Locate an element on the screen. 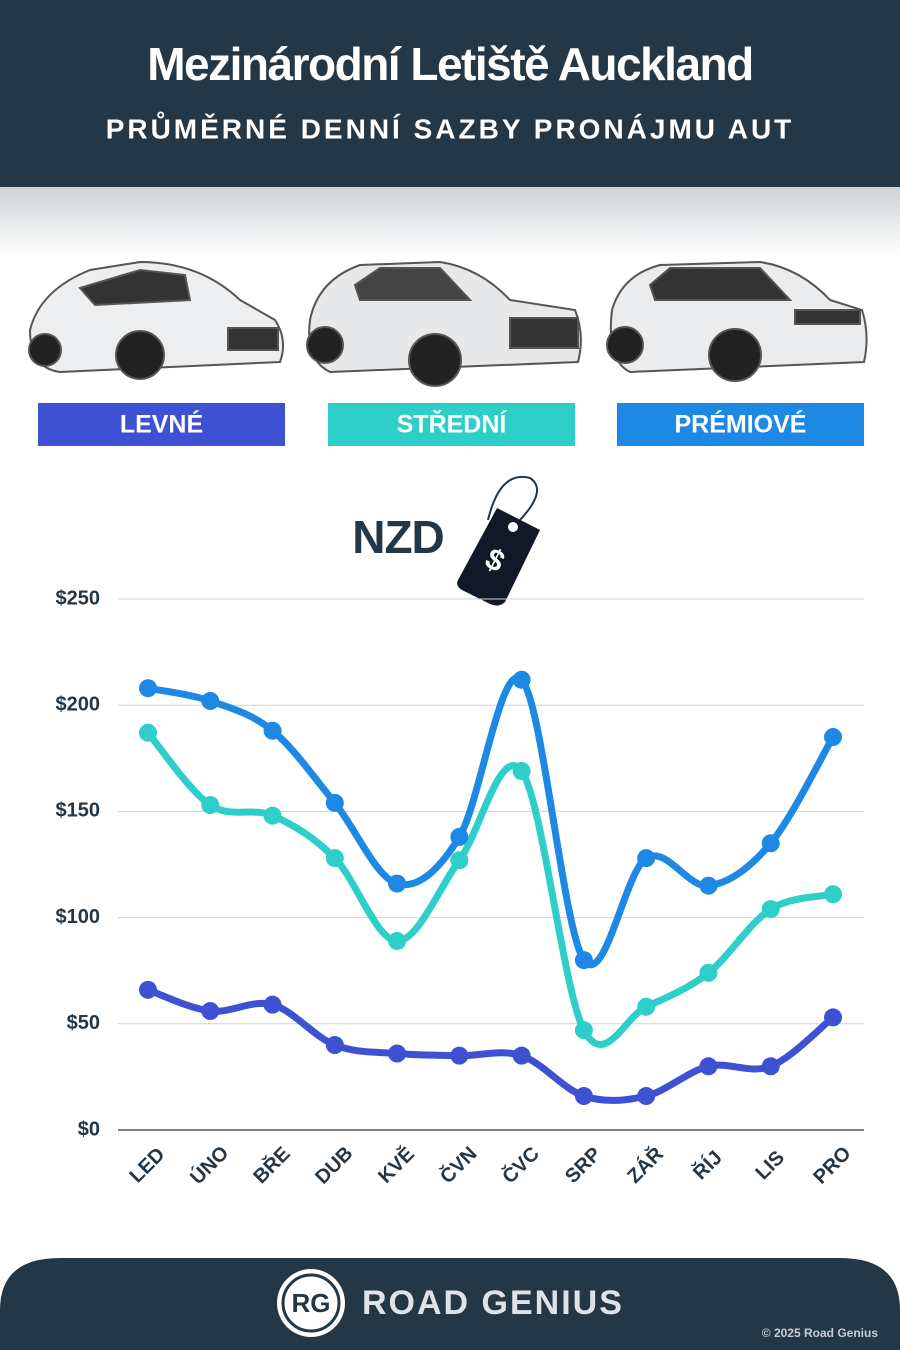 The image size is (900, 1350). series-line is located at coordinates (490, 1045).